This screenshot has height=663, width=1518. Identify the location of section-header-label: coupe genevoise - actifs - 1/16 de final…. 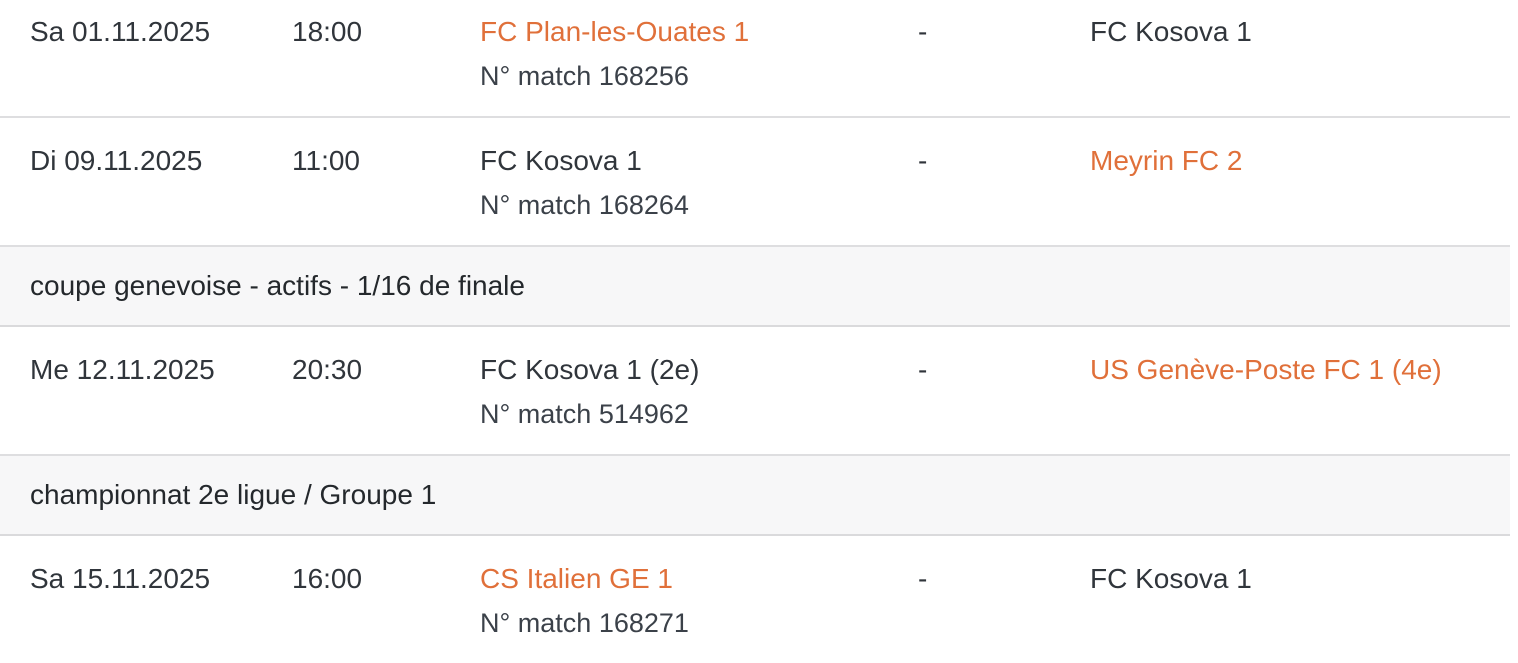
(277, 285).